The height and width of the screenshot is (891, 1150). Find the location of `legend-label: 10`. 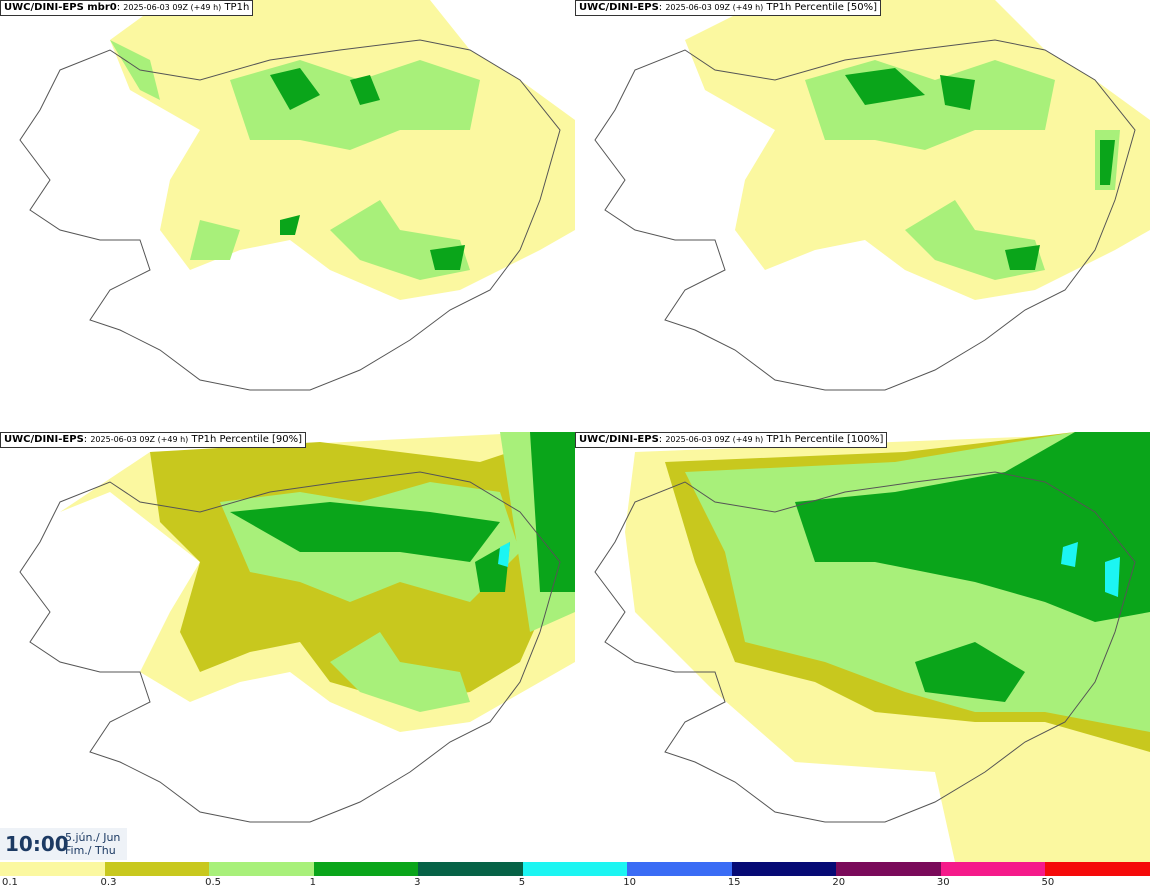

legend-label: 10 is located at coordinates (629, 882).